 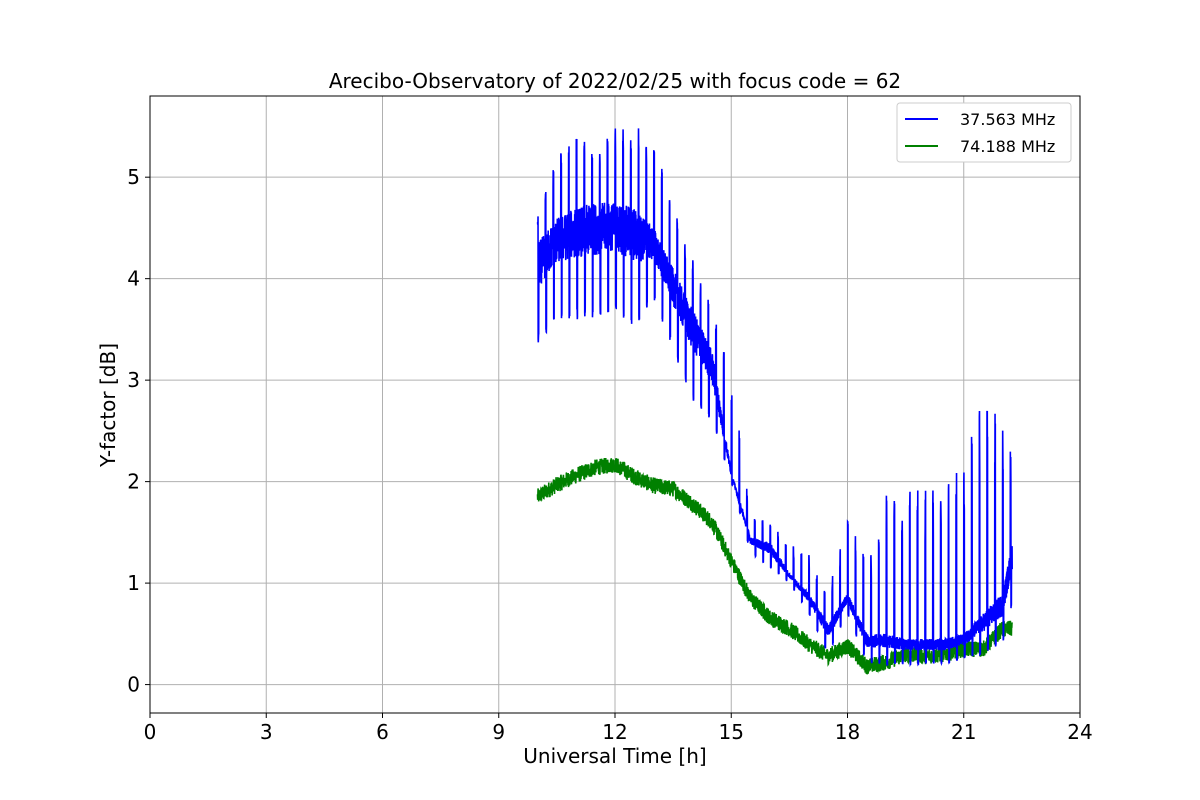 I want to click on legend: 37.563 MHz 74.188 MHz, so click(x=984, y=132).